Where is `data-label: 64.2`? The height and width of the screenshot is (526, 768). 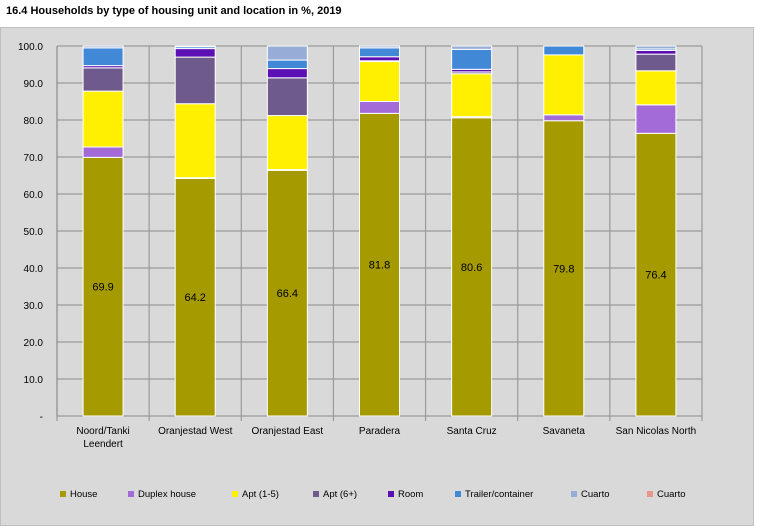
data-label: 64.2 is located at coordinates (195, 298).